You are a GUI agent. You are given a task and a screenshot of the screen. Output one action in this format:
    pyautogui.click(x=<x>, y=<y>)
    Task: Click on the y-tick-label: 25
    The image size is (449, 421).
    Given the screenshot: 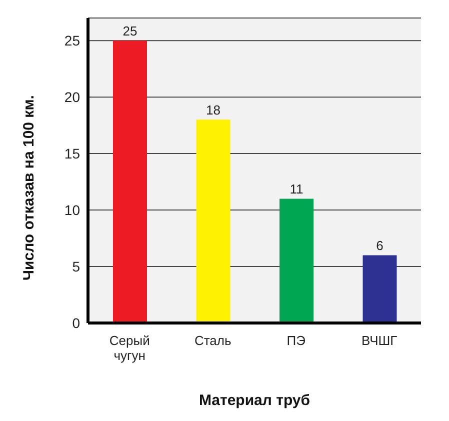 What is the action you would take?
    pyautogui.click(x=72, y=40)
    